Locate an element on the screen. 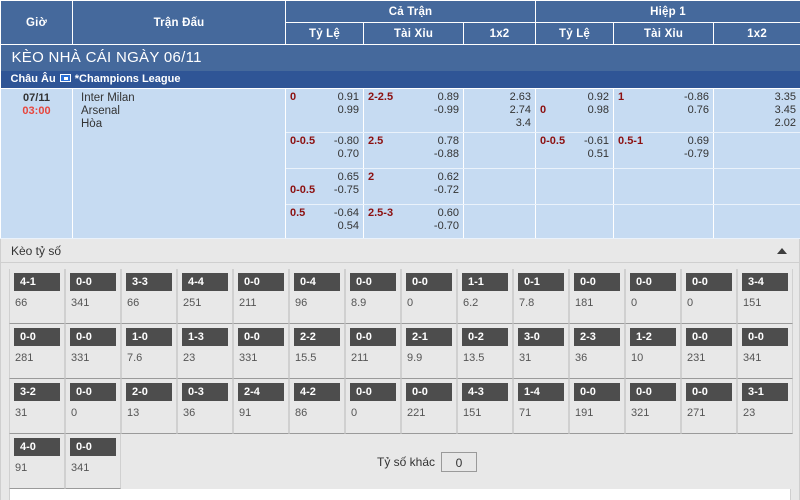 Image resolution: width=800 pixels, height=500 pixels. odds-h1-ou is located at coordinates (664, 186).